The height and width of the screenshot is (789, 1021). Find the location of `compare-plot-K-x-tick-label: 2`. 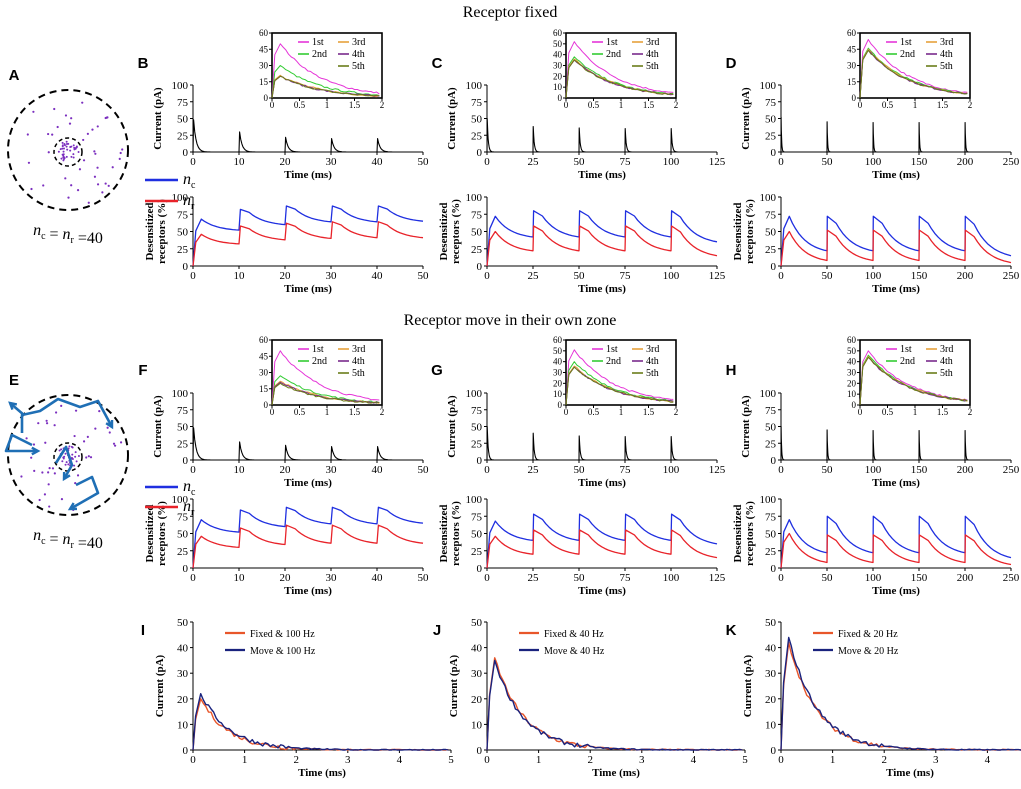

compare-plot-K-x-tick-label: 2 is located at coordinates (884, 760).